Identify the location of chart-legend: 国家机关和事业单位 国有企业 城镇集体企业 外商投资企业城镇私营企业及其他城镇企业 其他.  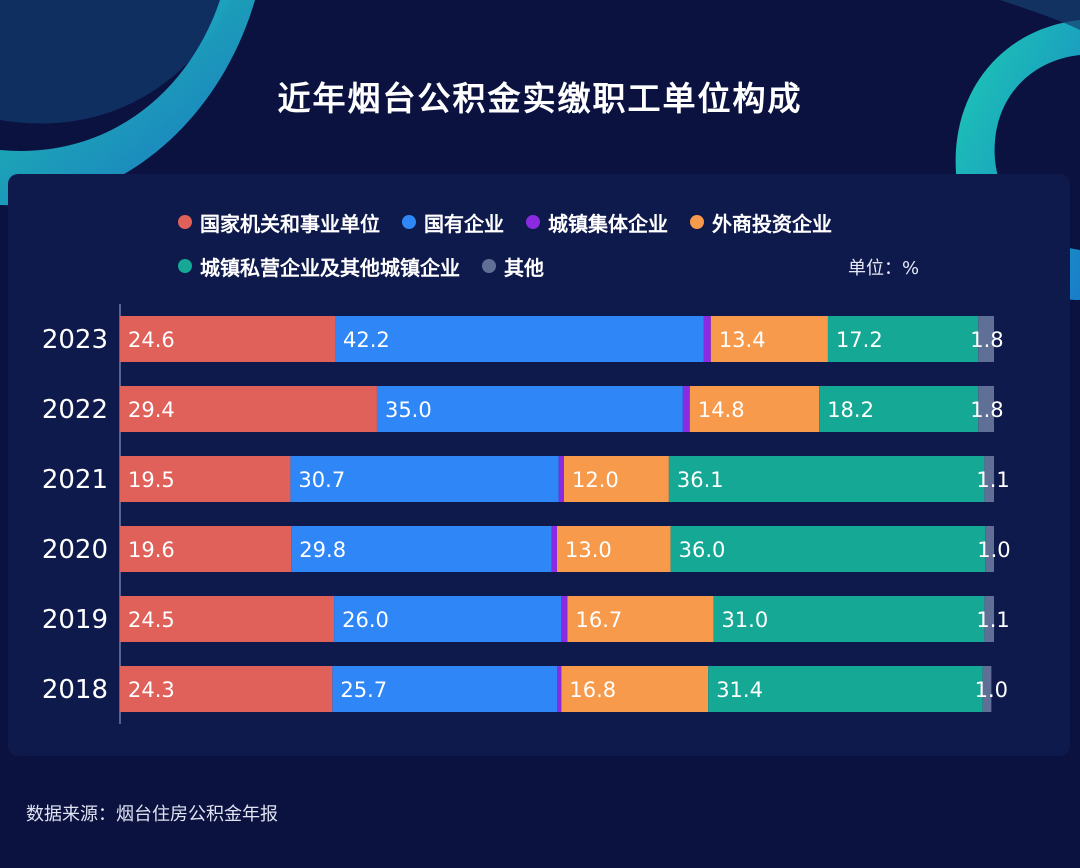
(578, 244).